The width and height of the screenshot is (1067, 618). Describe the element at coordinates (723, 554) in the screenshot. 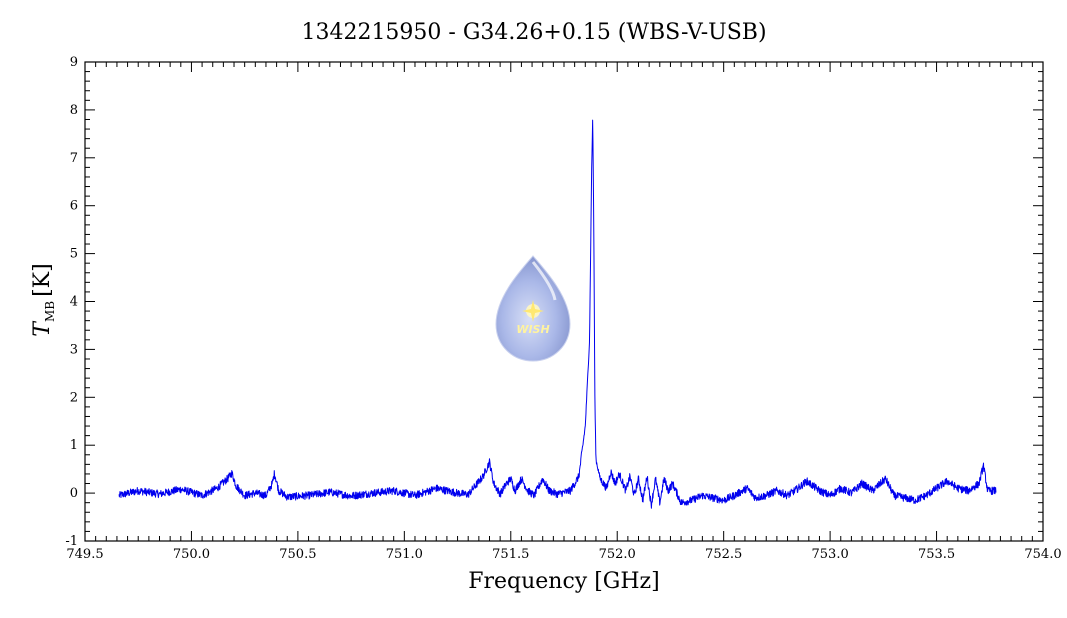

I see `x-tick-label: 752.5` at that location.